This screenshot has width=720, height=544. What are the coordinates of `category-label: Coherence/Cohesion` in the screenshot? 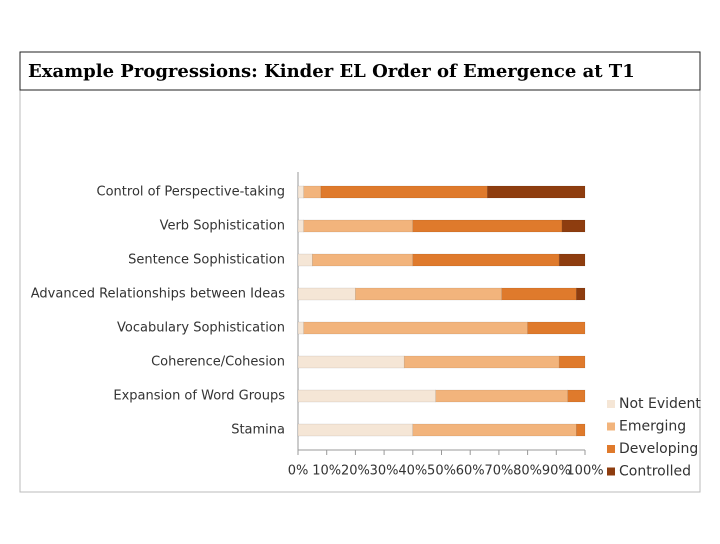 It's located at (218, 362).